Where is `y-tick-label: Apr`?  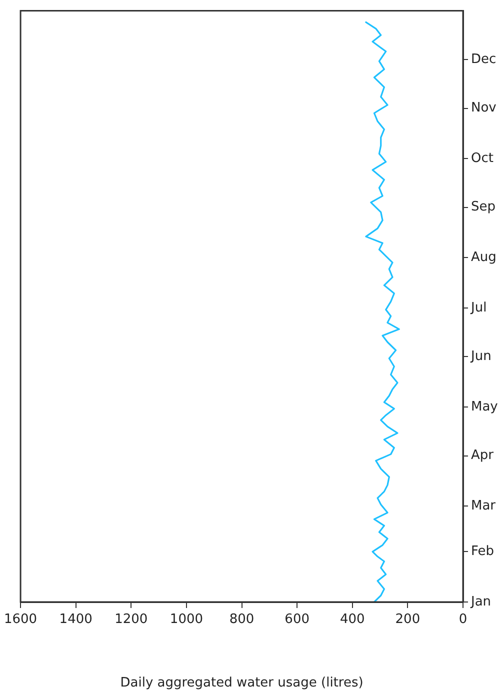
y-tick-label: Apr is located at coordinates (482, 456).